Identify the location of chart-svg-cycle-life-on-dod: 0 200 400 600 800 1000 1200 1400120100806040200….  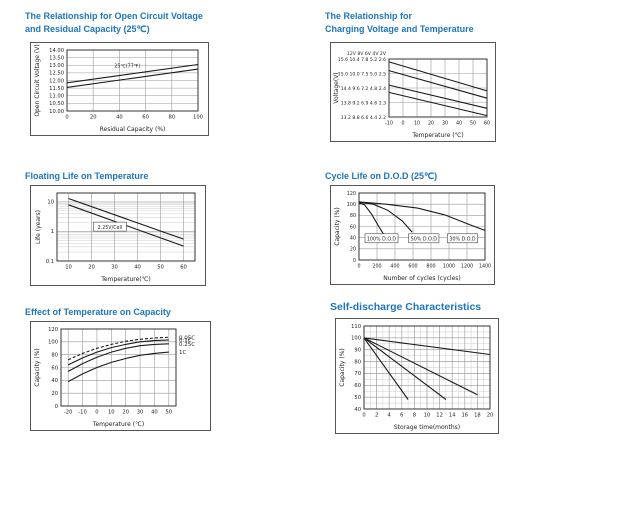
(412, 236).